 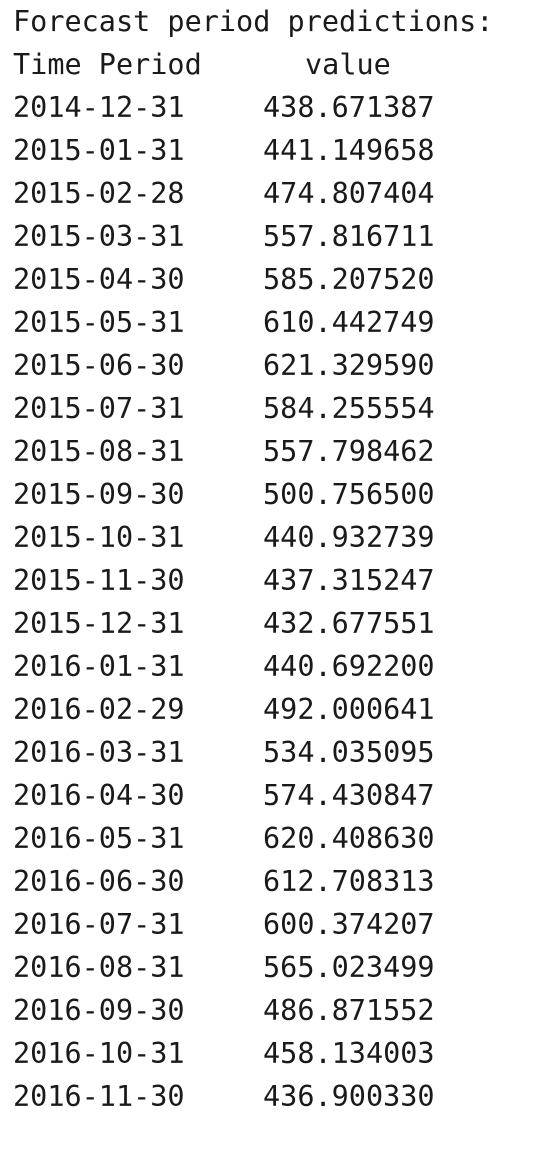 What do you see at coordinates (138, 408) in the screenshot?
I see `row-date: 2015-07-31` at bounding box center [138, 408].